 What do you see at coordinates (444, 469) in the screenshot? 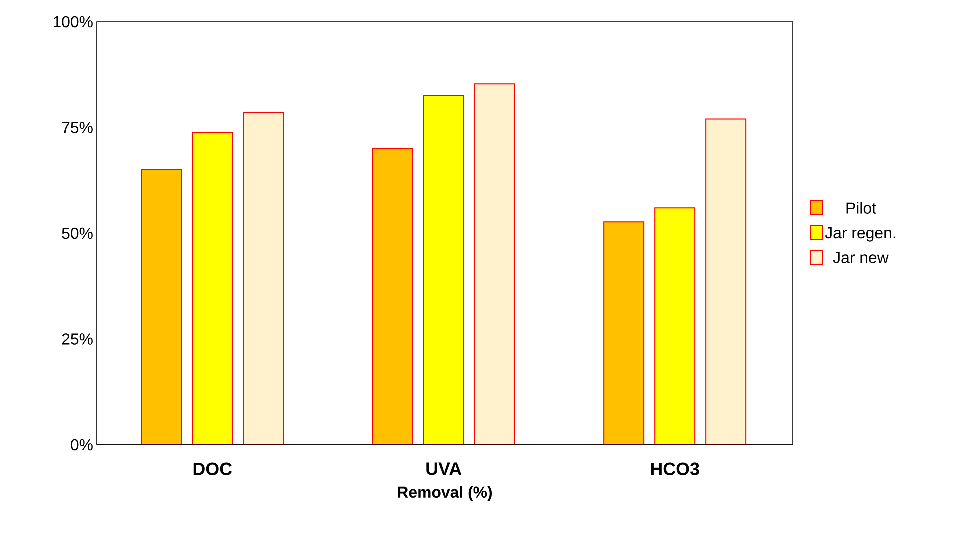
I see `x-tick-label: UVA` at bounding box center [444, 469].